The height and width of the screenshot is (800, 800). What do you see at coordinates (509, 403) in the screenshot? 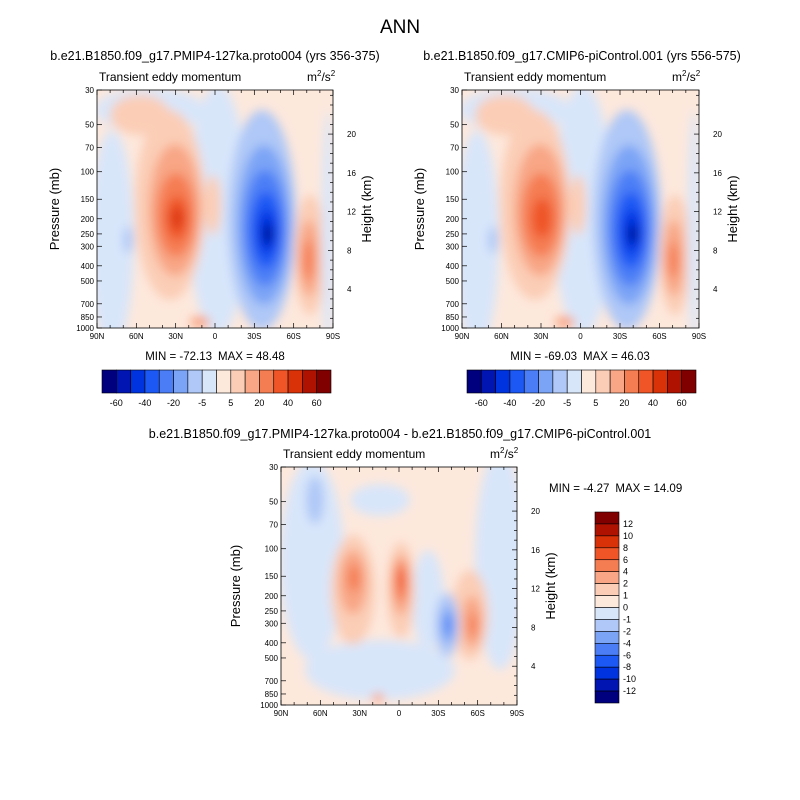
I see `colorbar-label: -40` at bounding box center [509, 403].